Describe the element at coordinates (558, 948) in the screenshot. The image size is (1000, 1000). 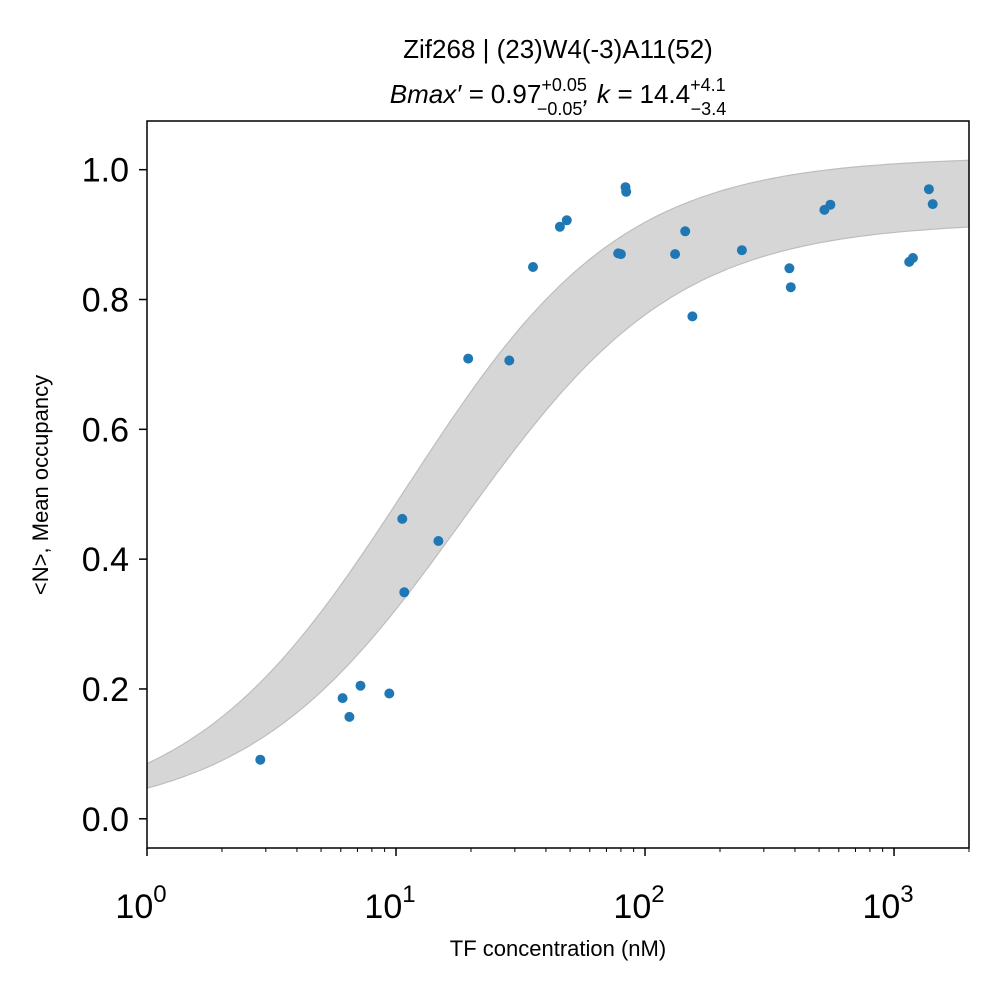
I see `x-axis-label: TF concentration (nM)` at that location.